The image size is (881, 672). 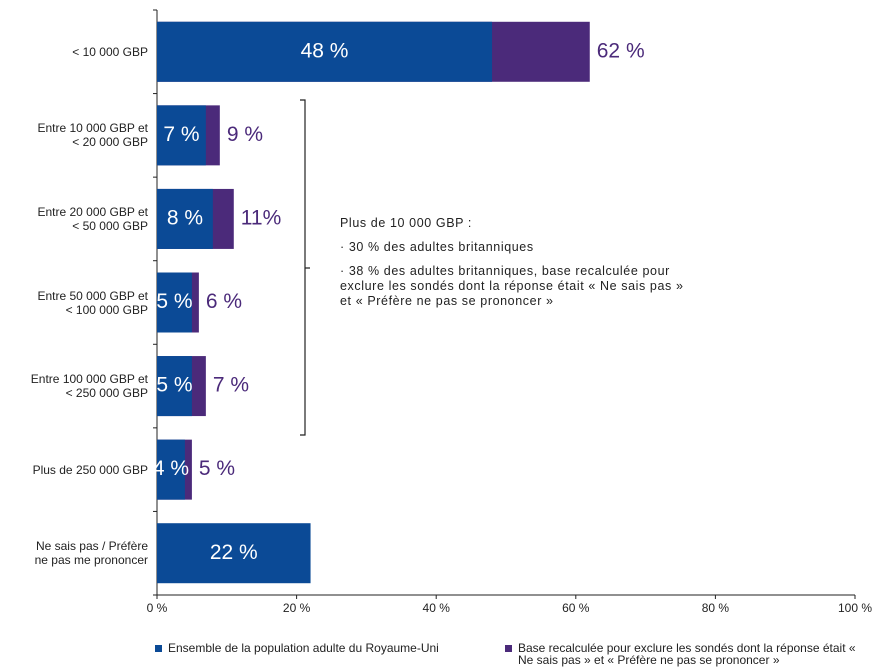 I want to click on annotation-item: · 30 % des adultes britanniques, so click(x=437, y=247).